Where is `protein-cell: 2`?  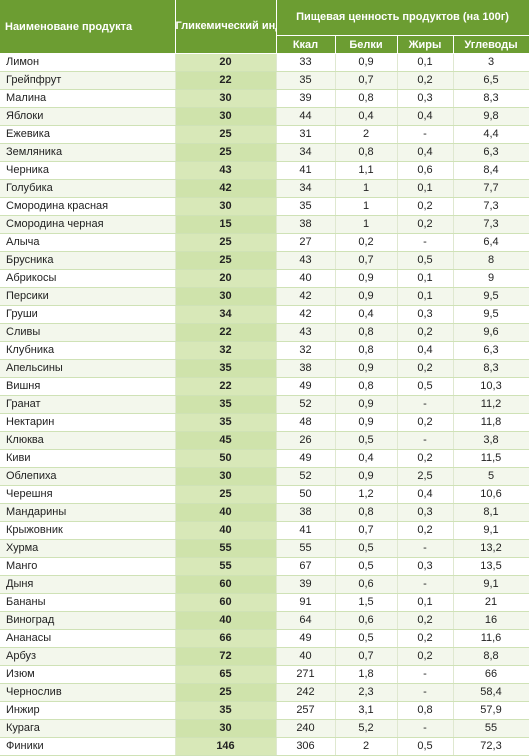 protein-cell: 2 is located at coordinates (366, 134).